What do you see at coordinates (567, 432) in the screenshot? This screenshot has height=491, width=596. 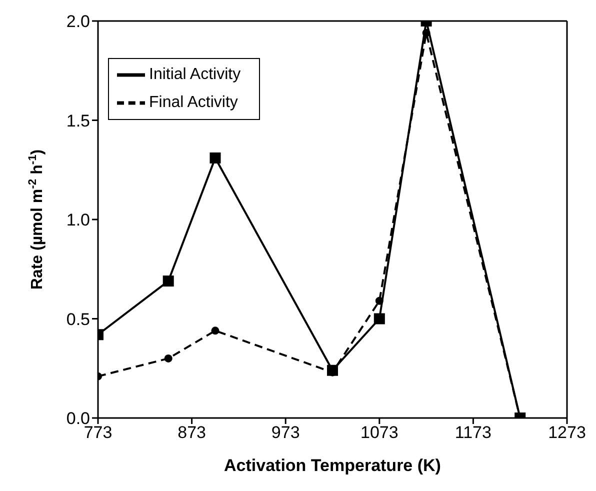 I see `x-tick-label: 1273` at bounding box center [567, 432].